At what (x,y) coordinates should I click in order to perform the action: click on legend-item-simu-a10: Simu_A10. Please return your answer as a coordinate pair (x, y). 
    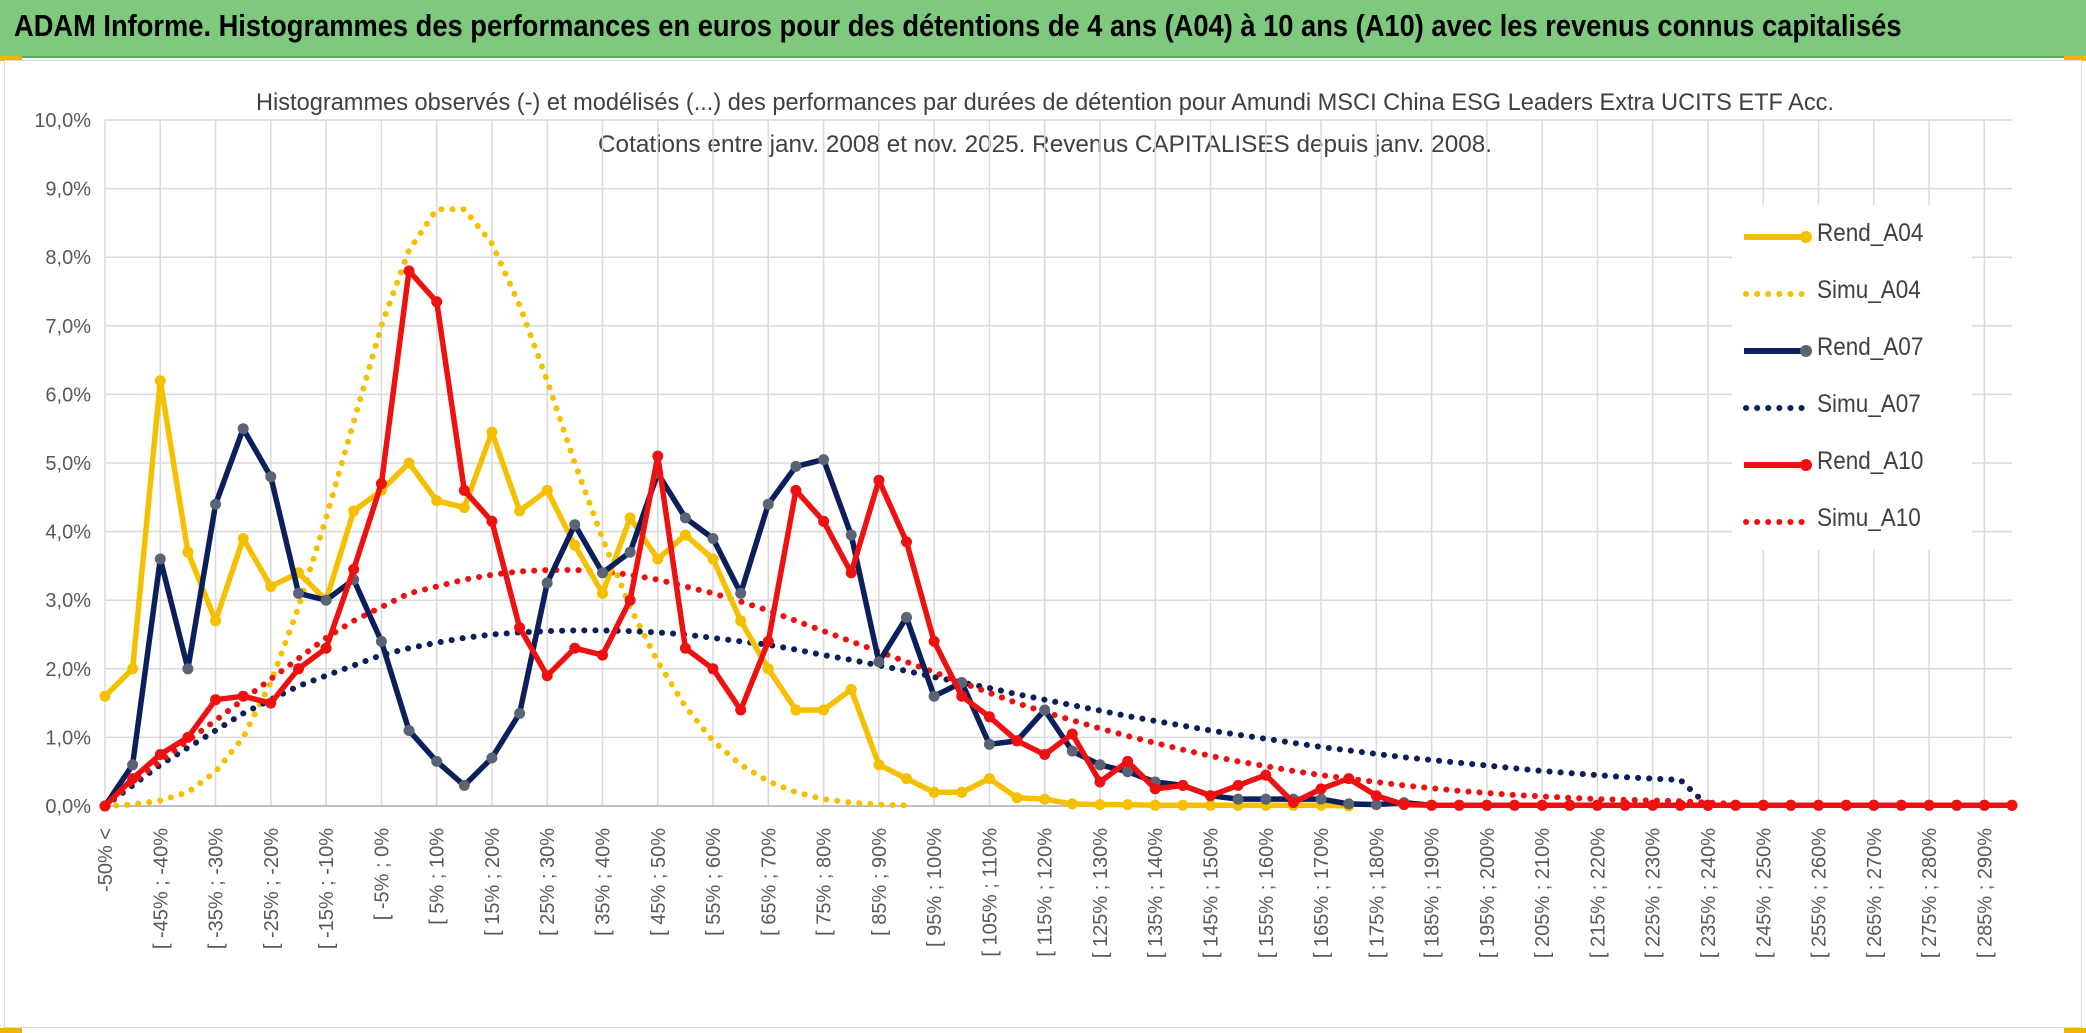
    Looking at the image, I should click on (1857, 520).